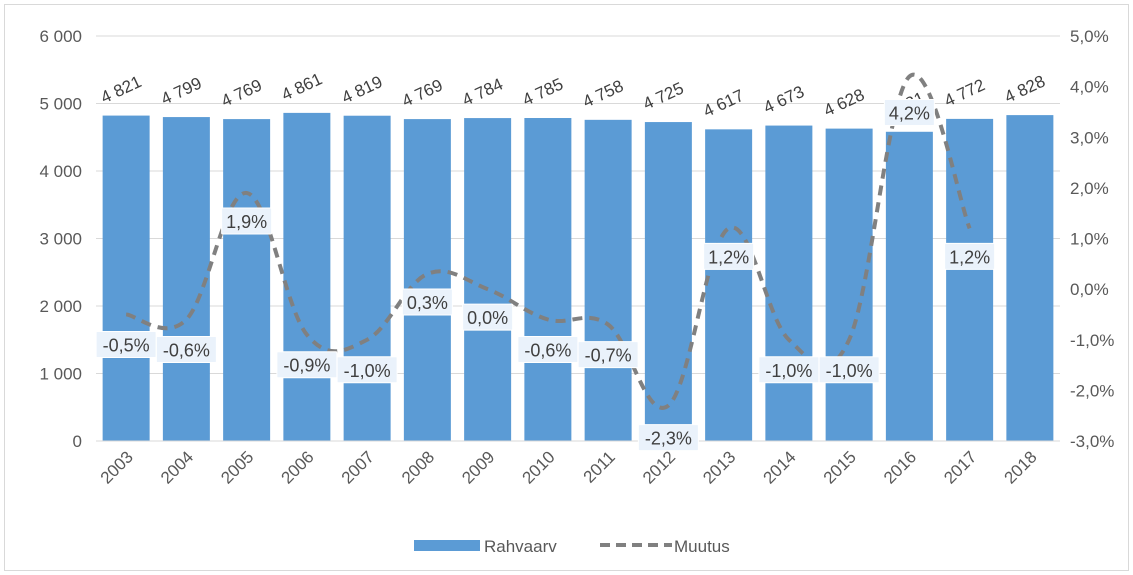  What do you see at coordinates (60, 374) in the screenshot?
I see `y-left-tick-label: 1 000` at bounding box center [60, 374].